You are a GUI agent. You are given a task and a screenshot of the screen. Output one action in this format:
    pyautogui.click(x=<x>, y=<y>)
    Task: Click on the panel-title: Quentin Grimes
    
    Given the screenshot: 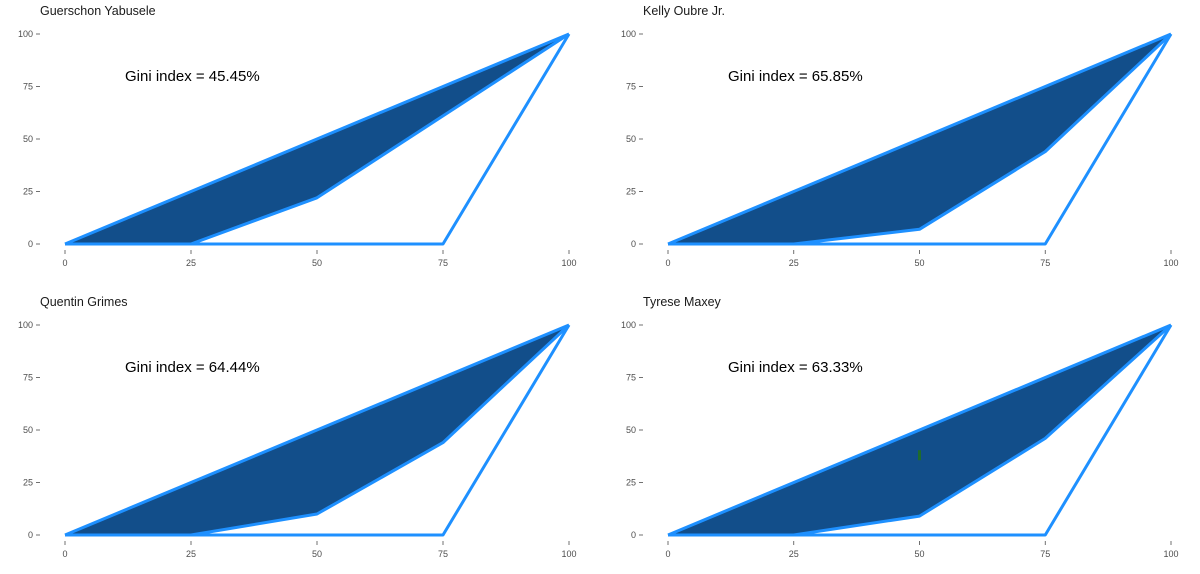 What is the action you would take?
    pyautogui.click(x=84, y=302)
    